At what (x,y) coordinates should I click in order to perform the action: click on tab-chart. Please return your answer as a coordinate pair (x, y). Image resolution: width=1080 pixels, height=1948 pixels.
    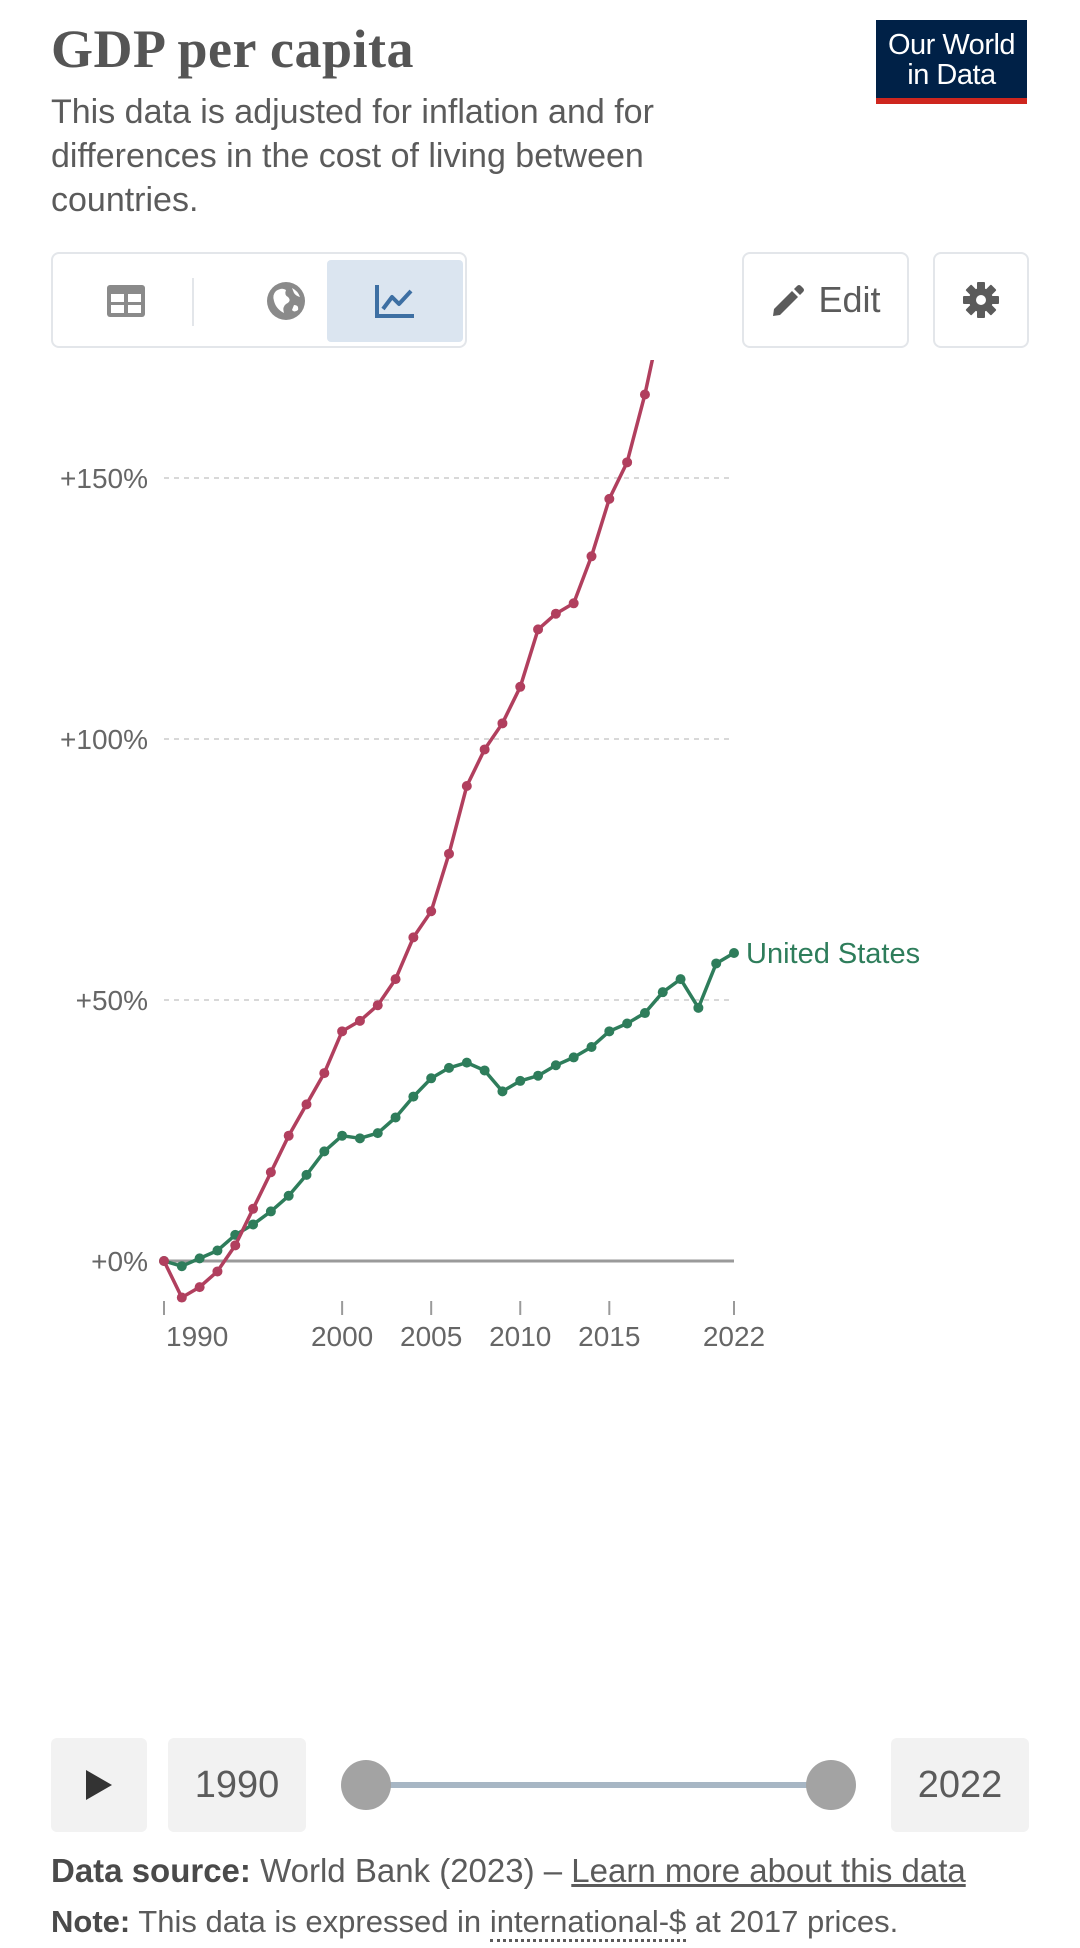
    Looking at the image, I should click on (395, 301).